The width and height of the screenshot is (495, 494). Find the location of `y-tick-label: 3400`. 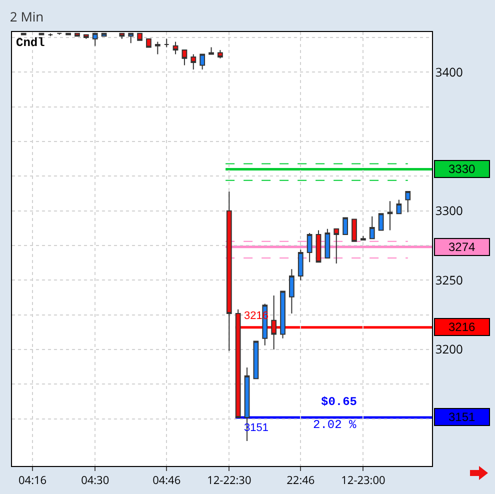

y-tick-label: 3400 is located at coordinates (449, 71).